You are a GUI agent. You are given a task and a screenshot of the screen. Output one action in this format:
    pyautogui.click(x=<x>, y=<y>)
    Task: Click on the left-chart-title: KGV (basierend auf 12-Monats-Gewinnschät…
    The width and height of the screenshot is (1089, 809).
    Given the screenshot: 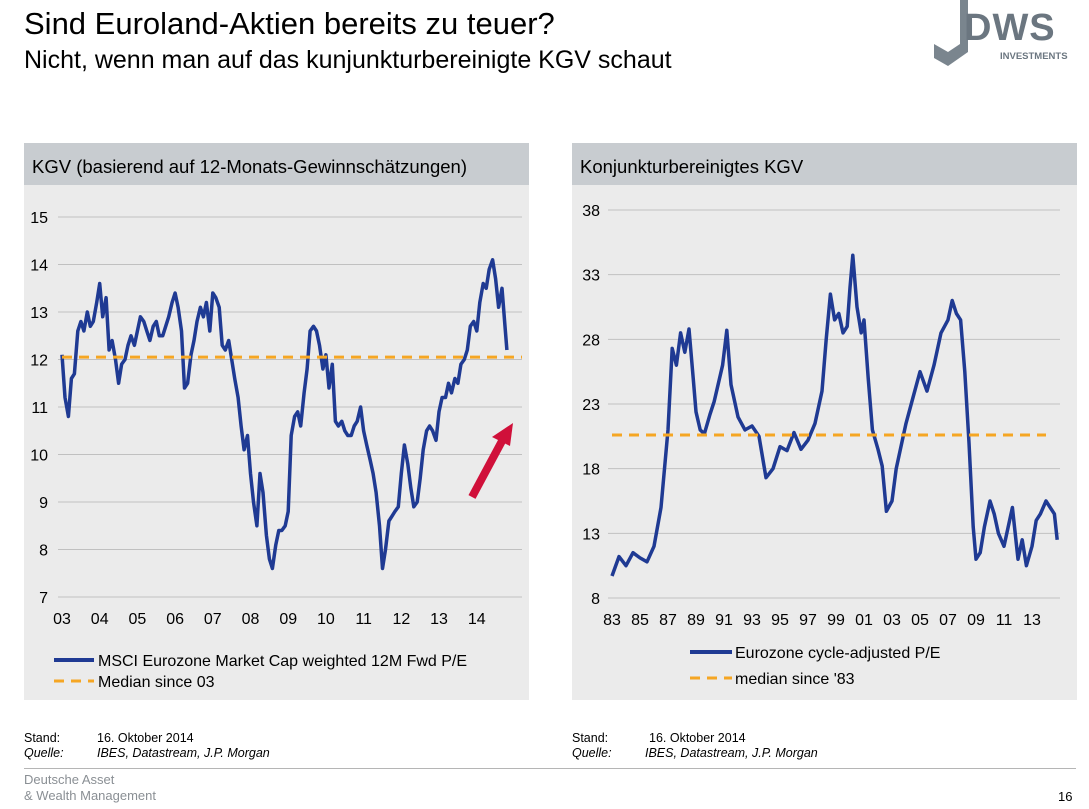 What is the action you would take?
    pyautogui.click(x=249, y=166)
    